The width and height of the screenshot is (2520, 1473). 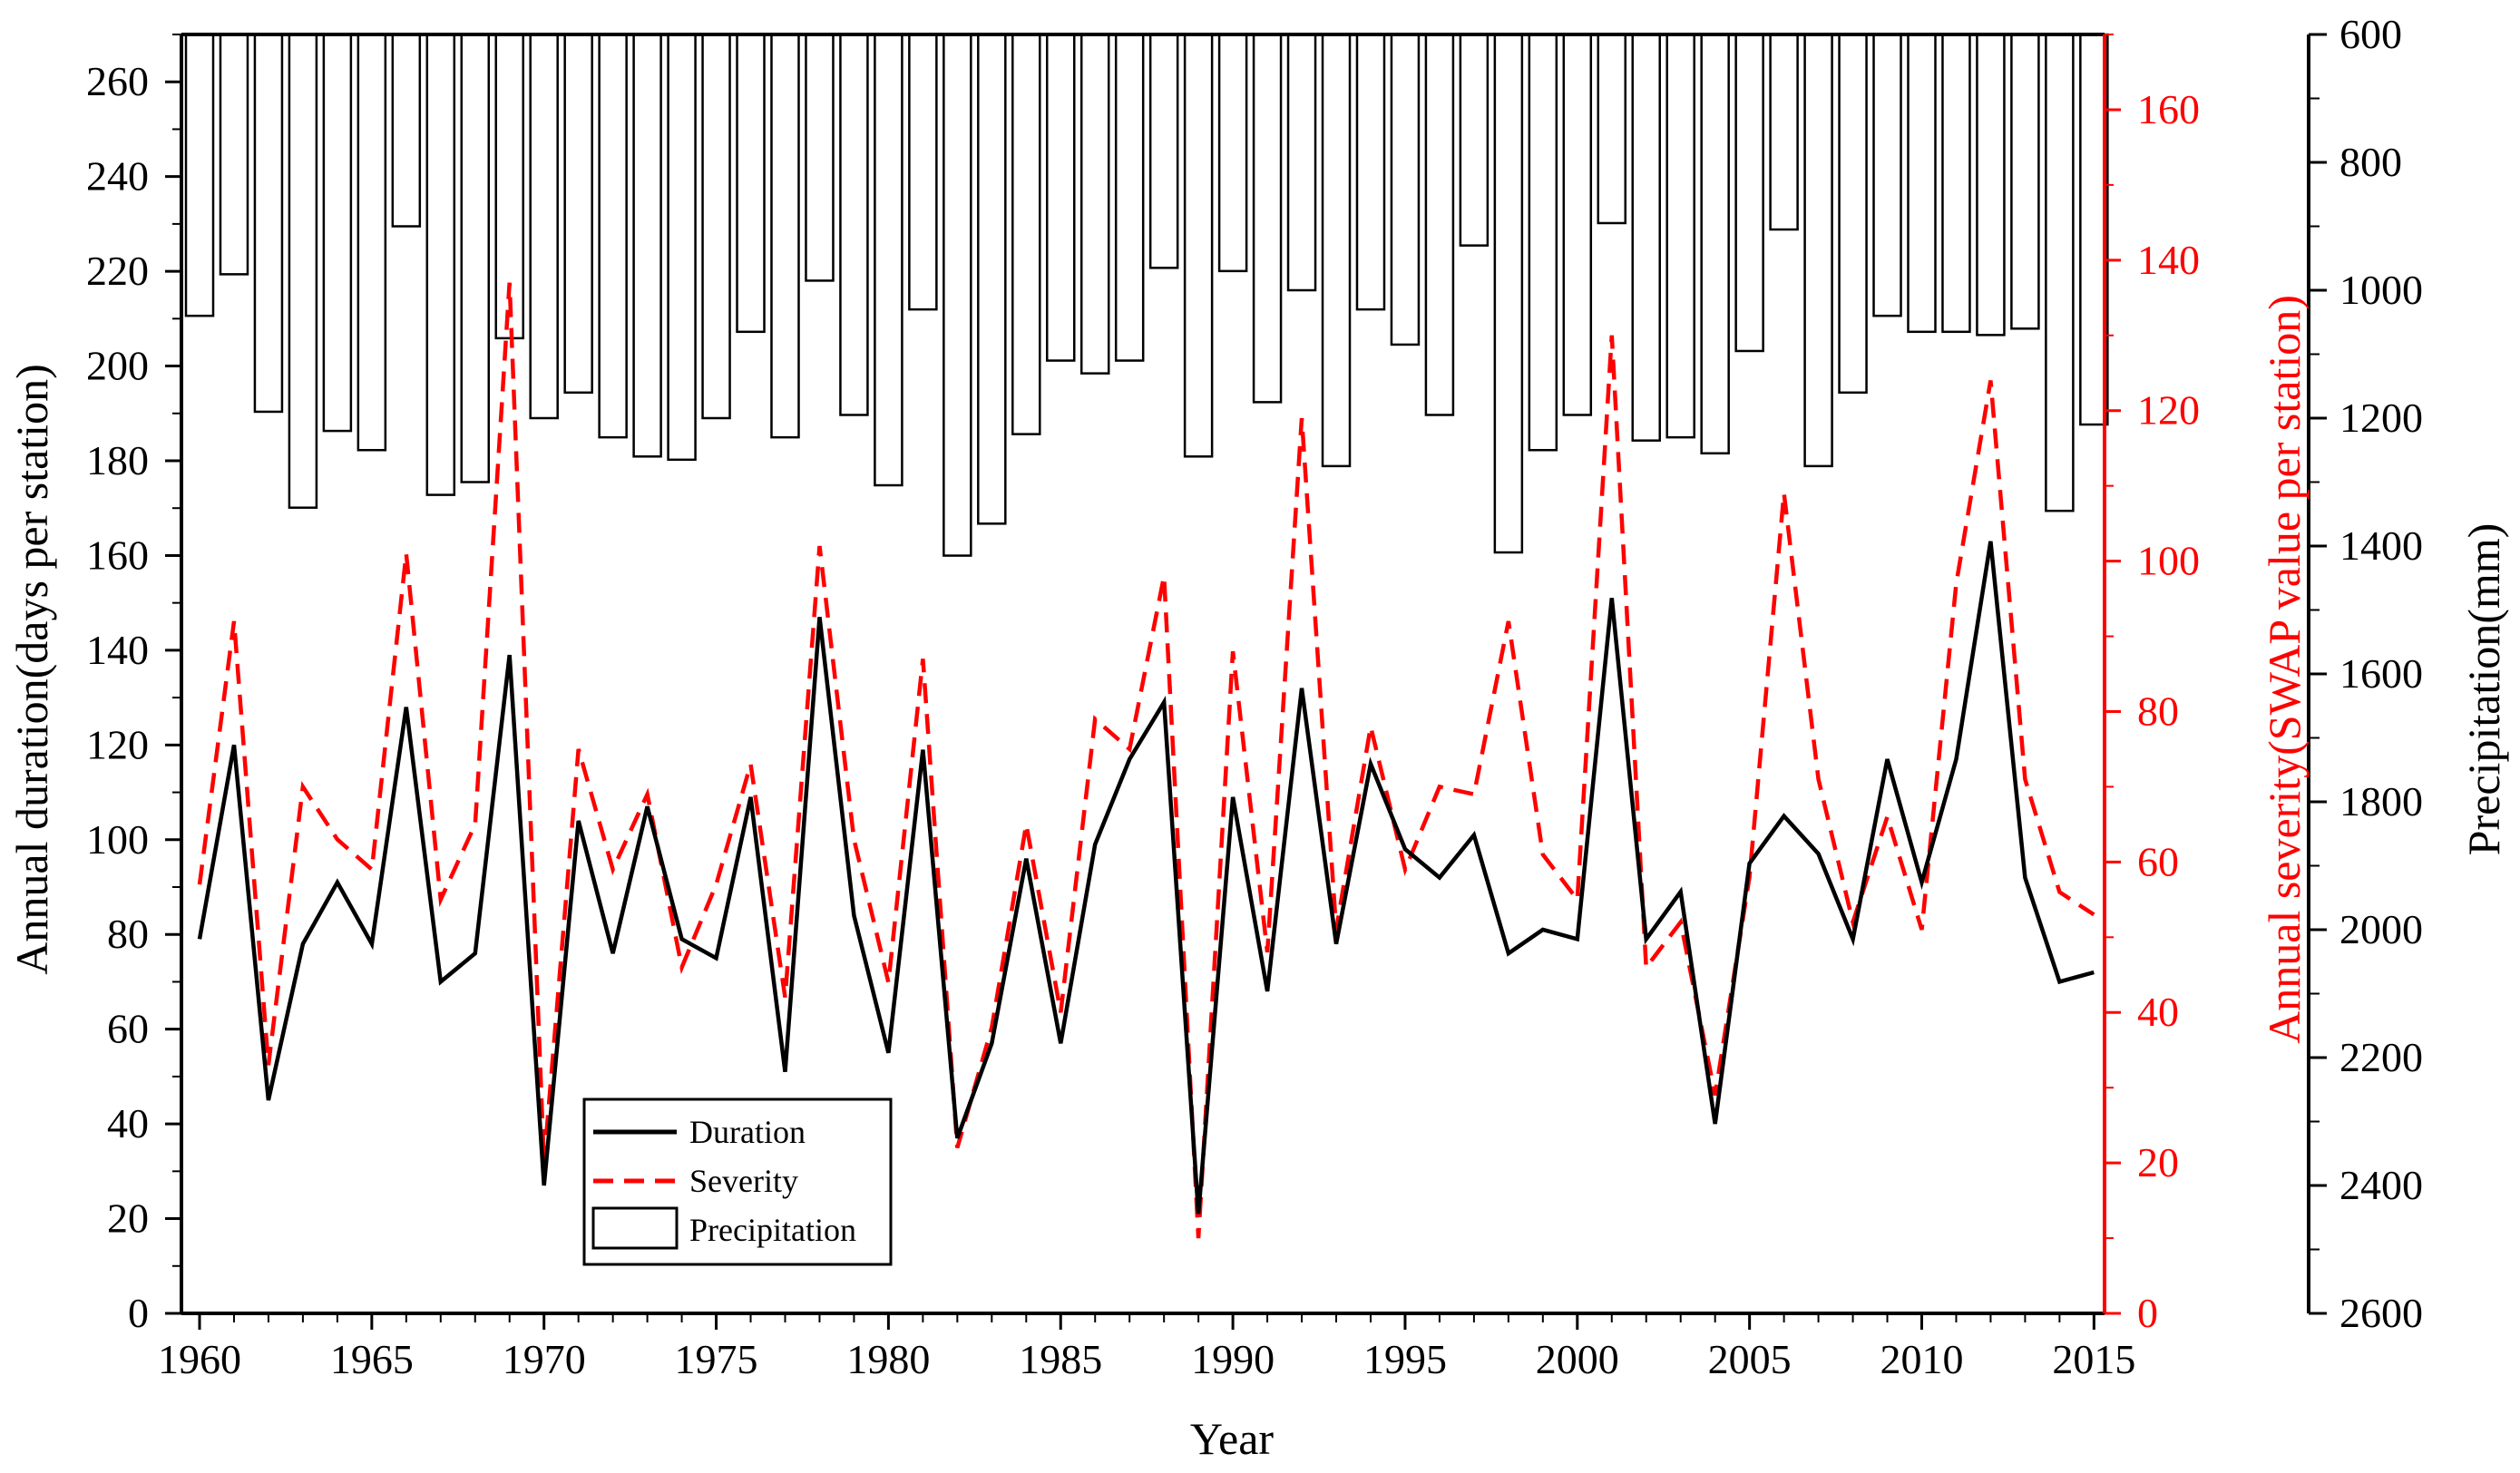 I want to click on precip-bar-2000, so click(x=1578, y=225).